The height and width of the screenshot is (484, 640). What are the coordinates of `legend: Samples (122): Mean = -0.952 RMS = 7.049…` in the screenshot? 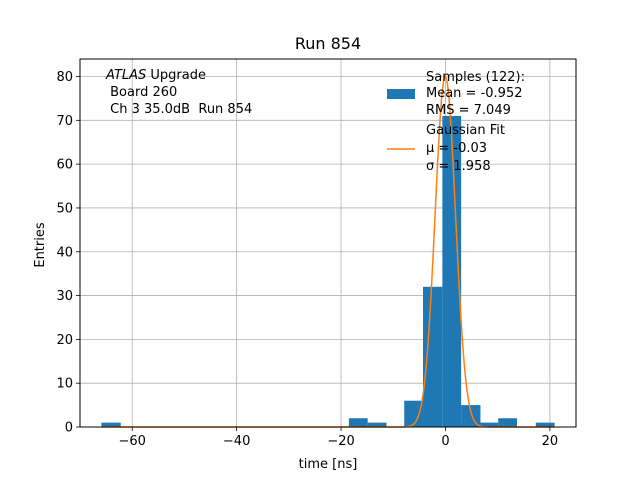 It's located at (456, 122).